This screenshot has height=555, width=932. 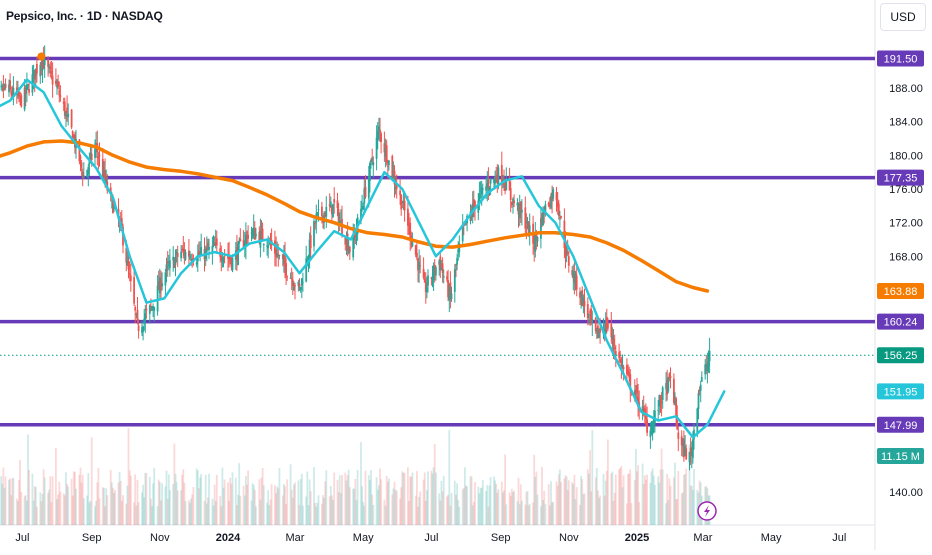 I want to click on high-marker, so click(x=41, y=56).